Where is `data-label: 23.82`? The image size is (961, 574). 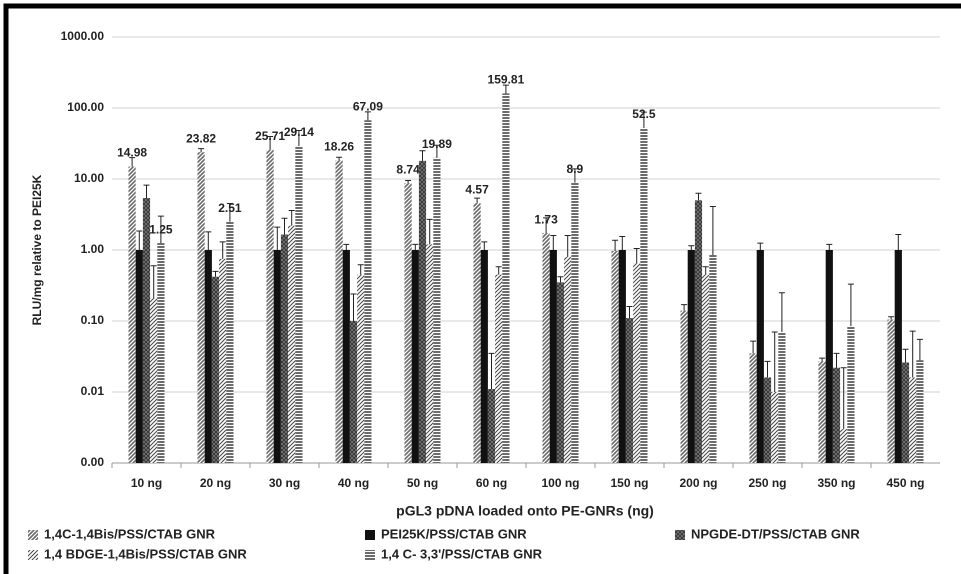
data-label: 23.82 is located at coordinates (201, 138).